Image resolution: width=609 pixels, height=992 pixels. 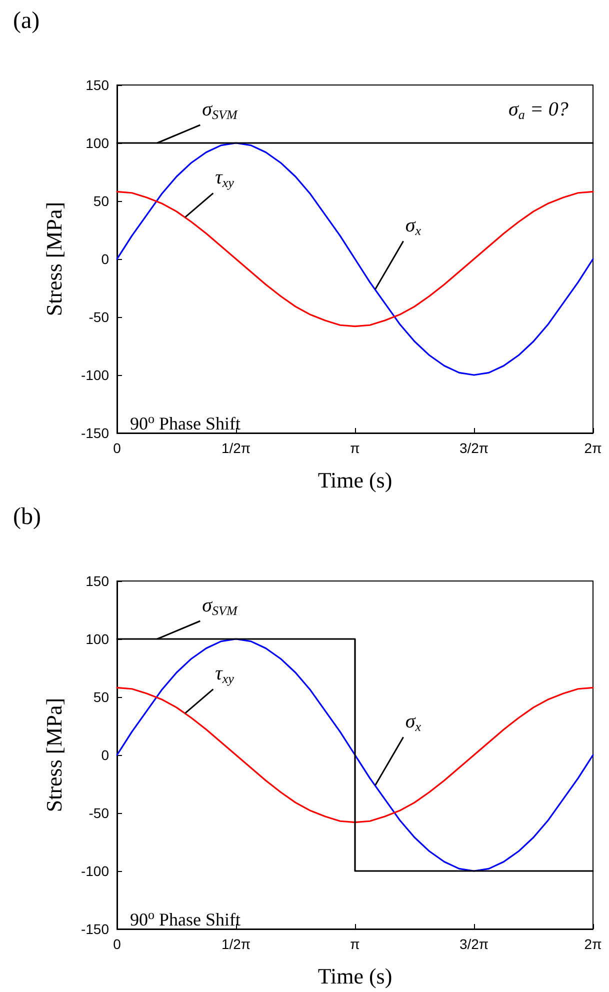 What do you see at coordinates (26, 21) in the screenshot?
I see `chart-title: (a)` at bounding box center [26, 21].